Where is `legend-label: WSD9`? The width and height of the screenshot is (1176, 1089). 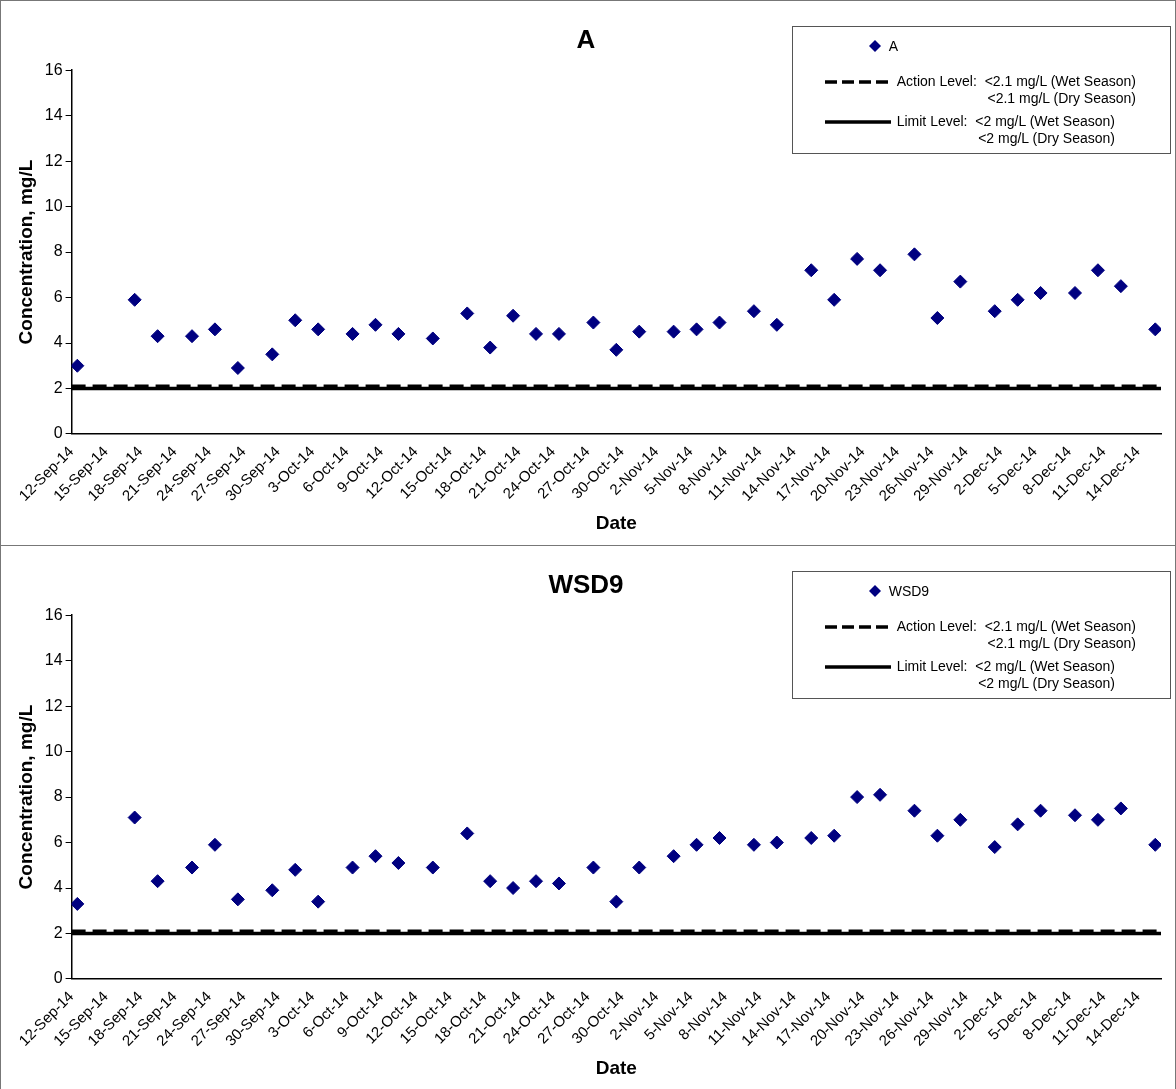
legend-label: WSD9 is located at coordinates (909, 591).